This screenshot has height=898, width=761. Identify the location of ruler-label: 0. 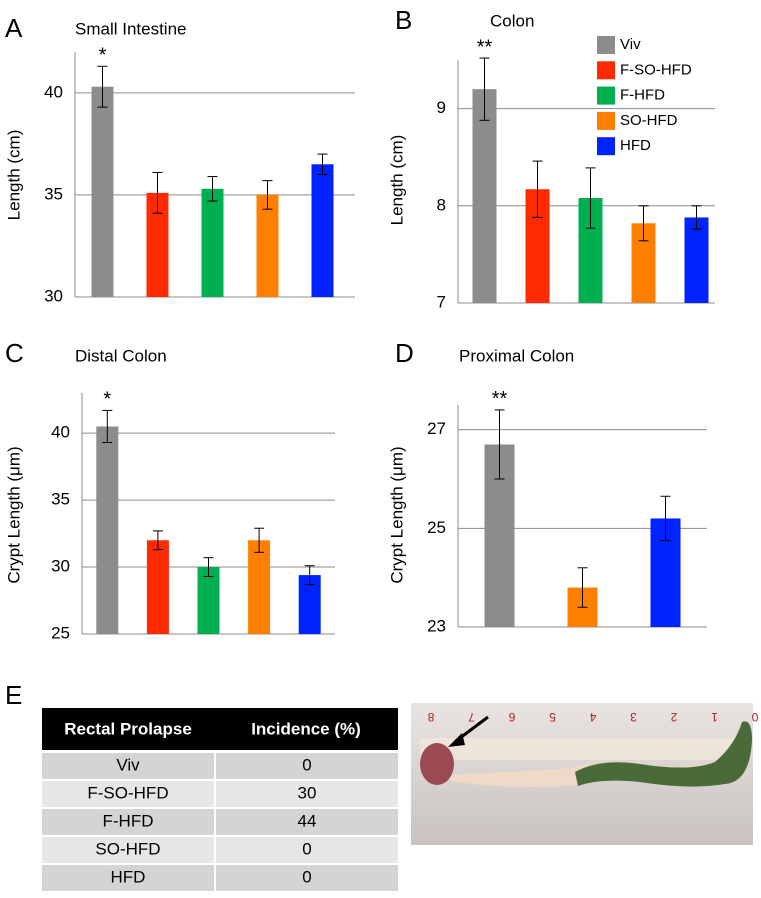
(754, 717).